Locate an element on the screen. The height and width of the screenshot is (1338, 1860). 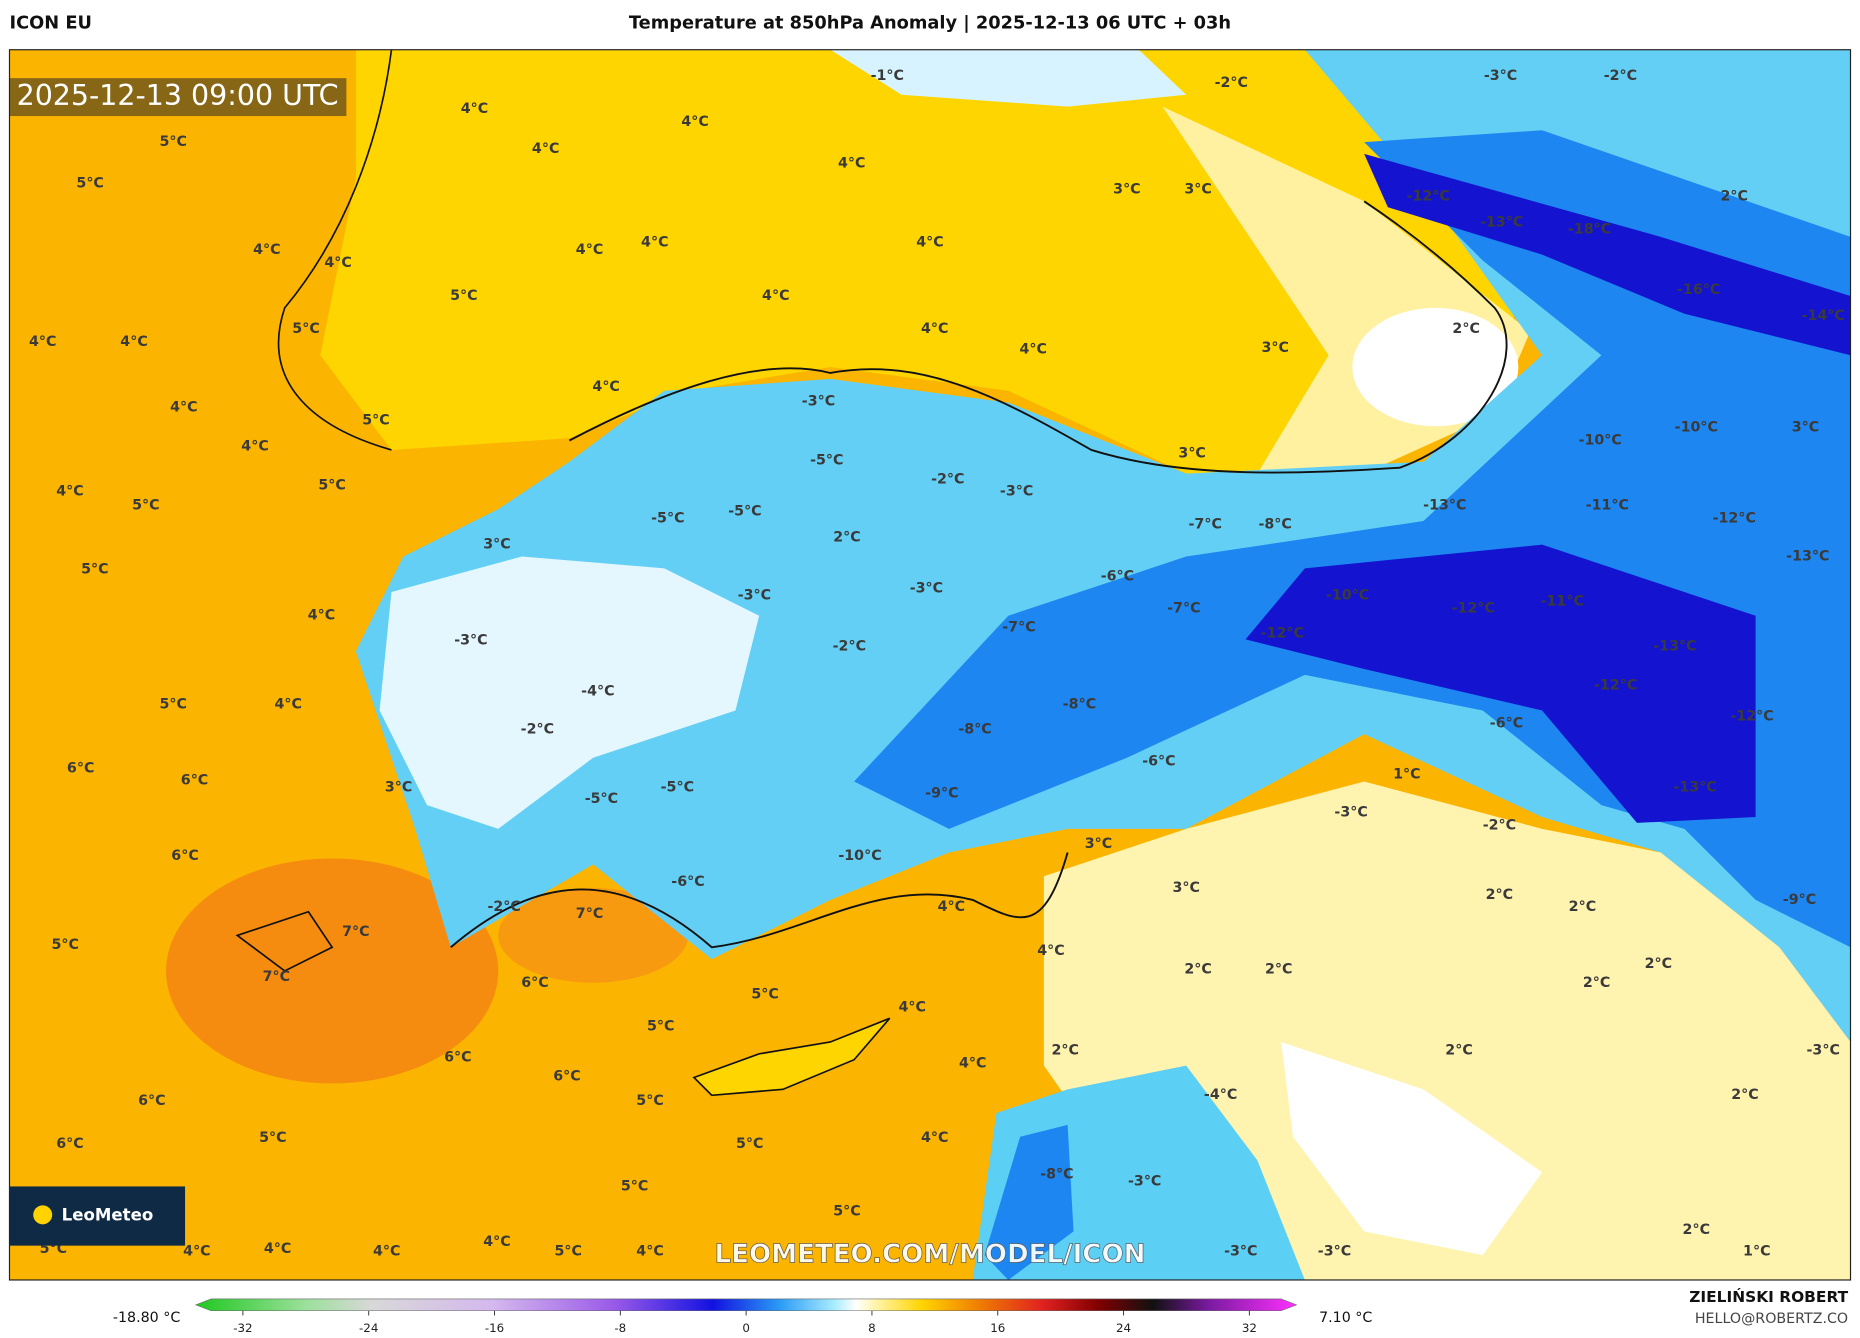
timestamp-box is located at coordinates (178, 97).